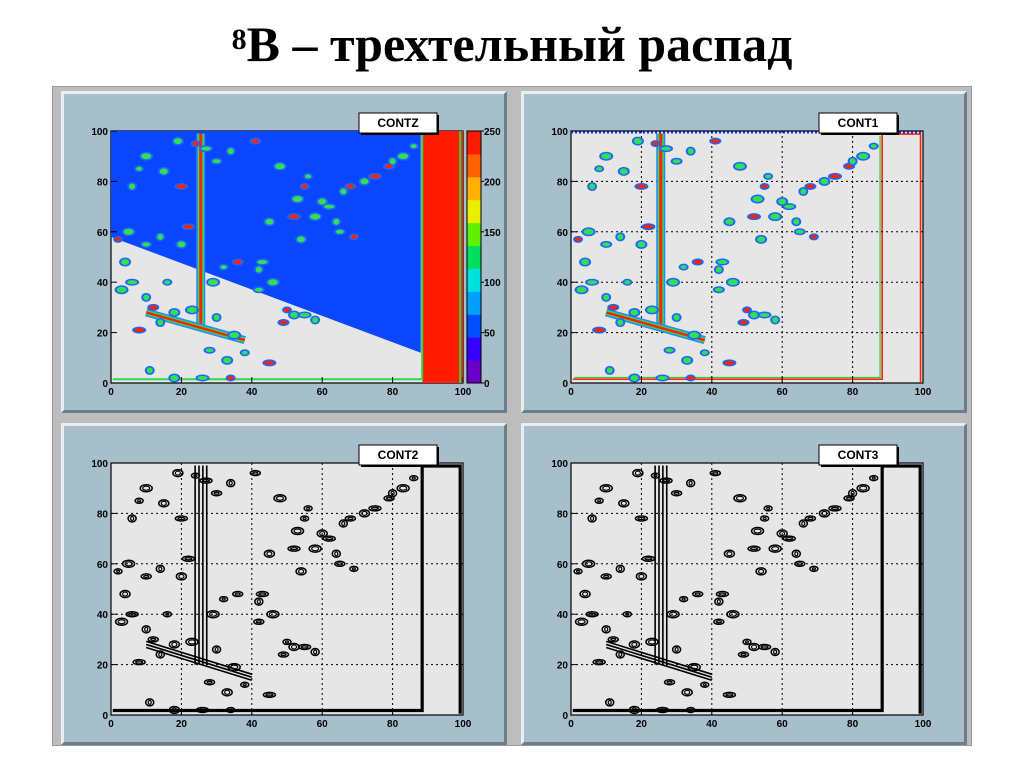  I want to click on plot-frame, so click(287, 589).